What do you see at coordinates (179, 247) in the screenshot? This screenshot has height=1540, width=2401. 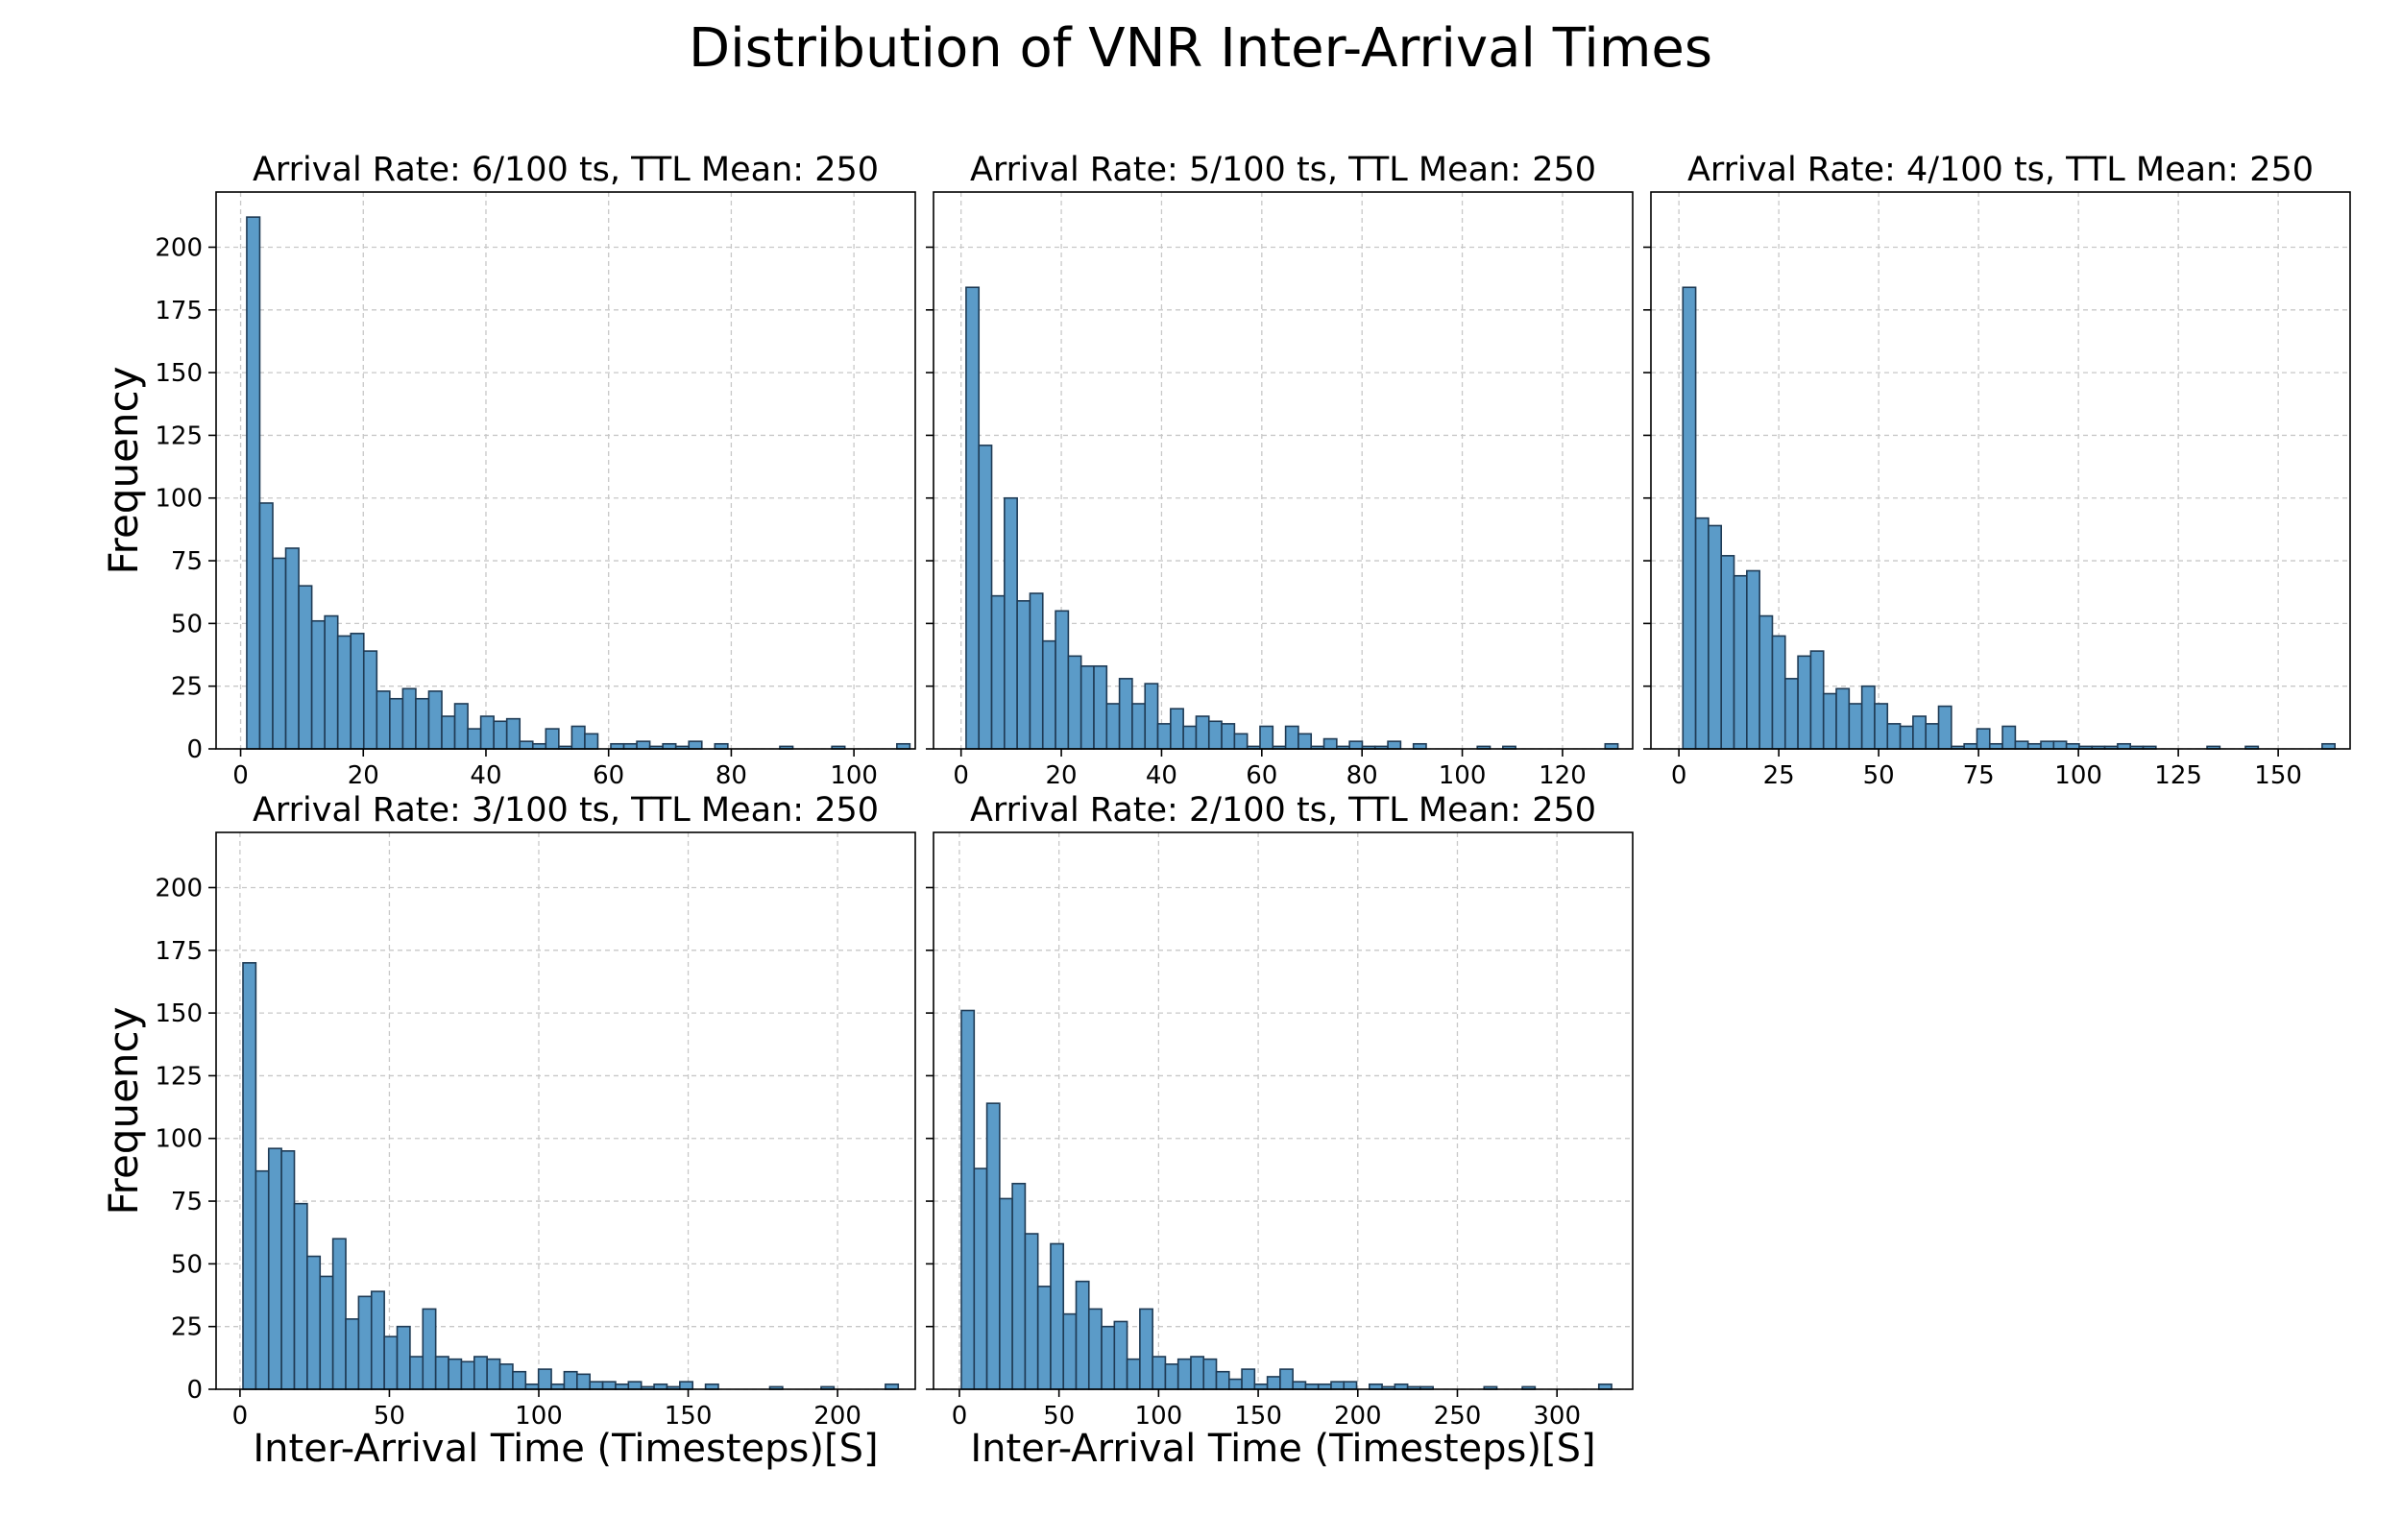 I see `y-tick-label: 200` at bounding box center [179, 247].